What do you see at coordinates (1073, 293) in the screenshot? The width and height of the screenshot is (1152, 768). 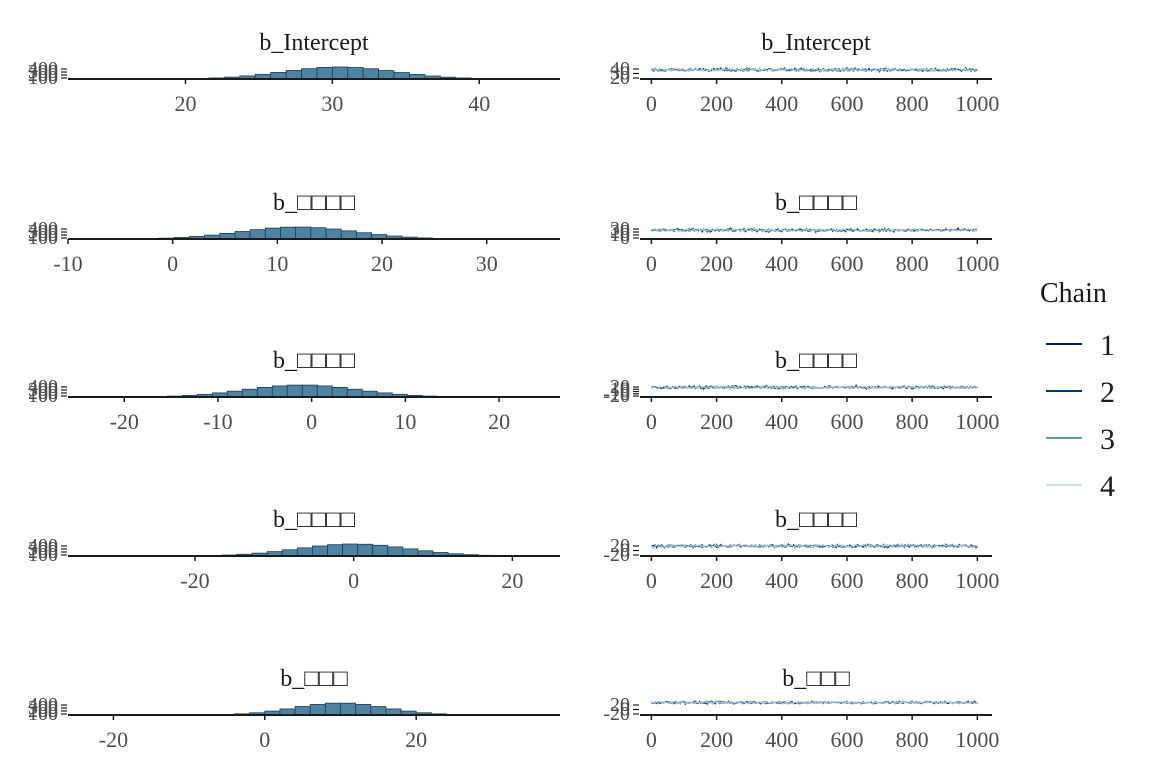 I see `legend-title: Chain` at bounding box center [1073, 293].